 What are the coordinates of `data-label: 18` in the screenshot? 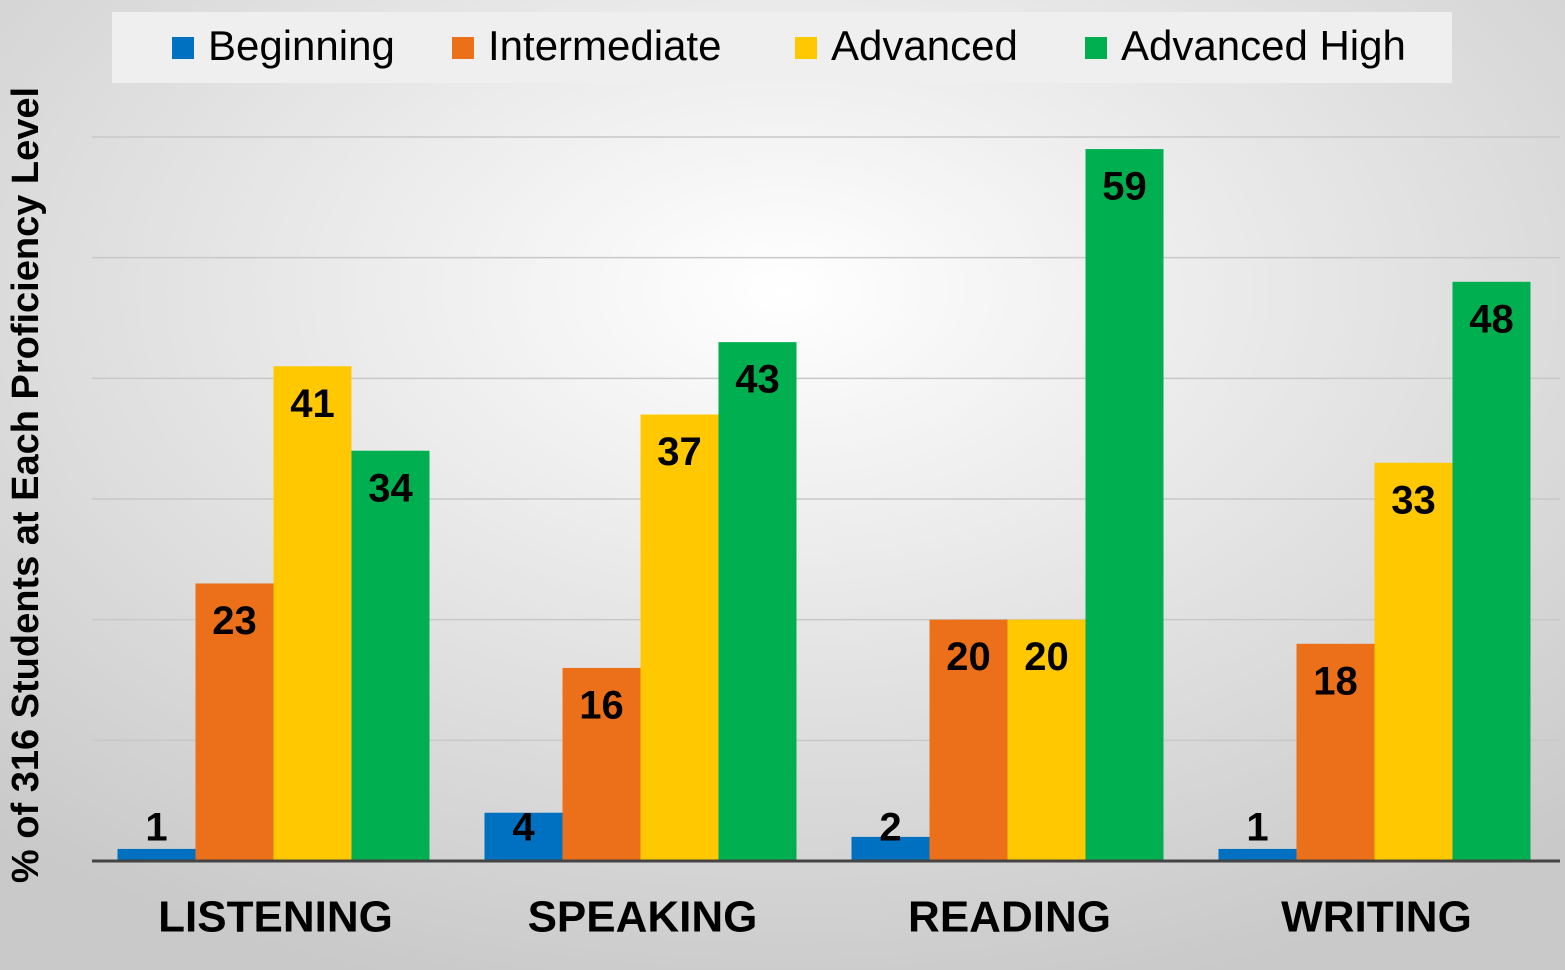 It's located at (1335, 681).